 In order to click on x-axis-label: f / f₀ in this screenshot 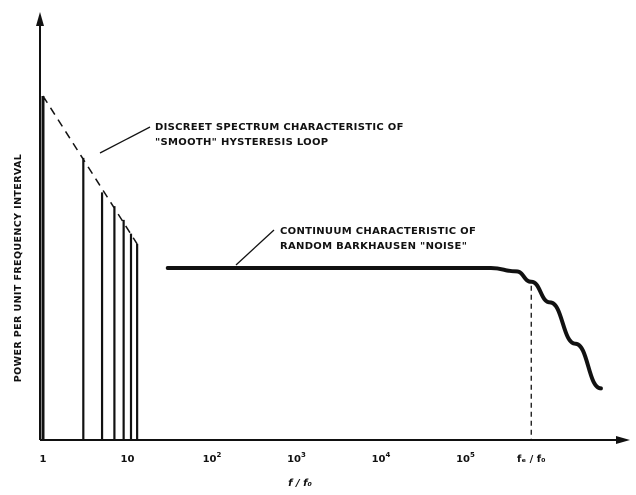, I will do `click(300, 483)`.